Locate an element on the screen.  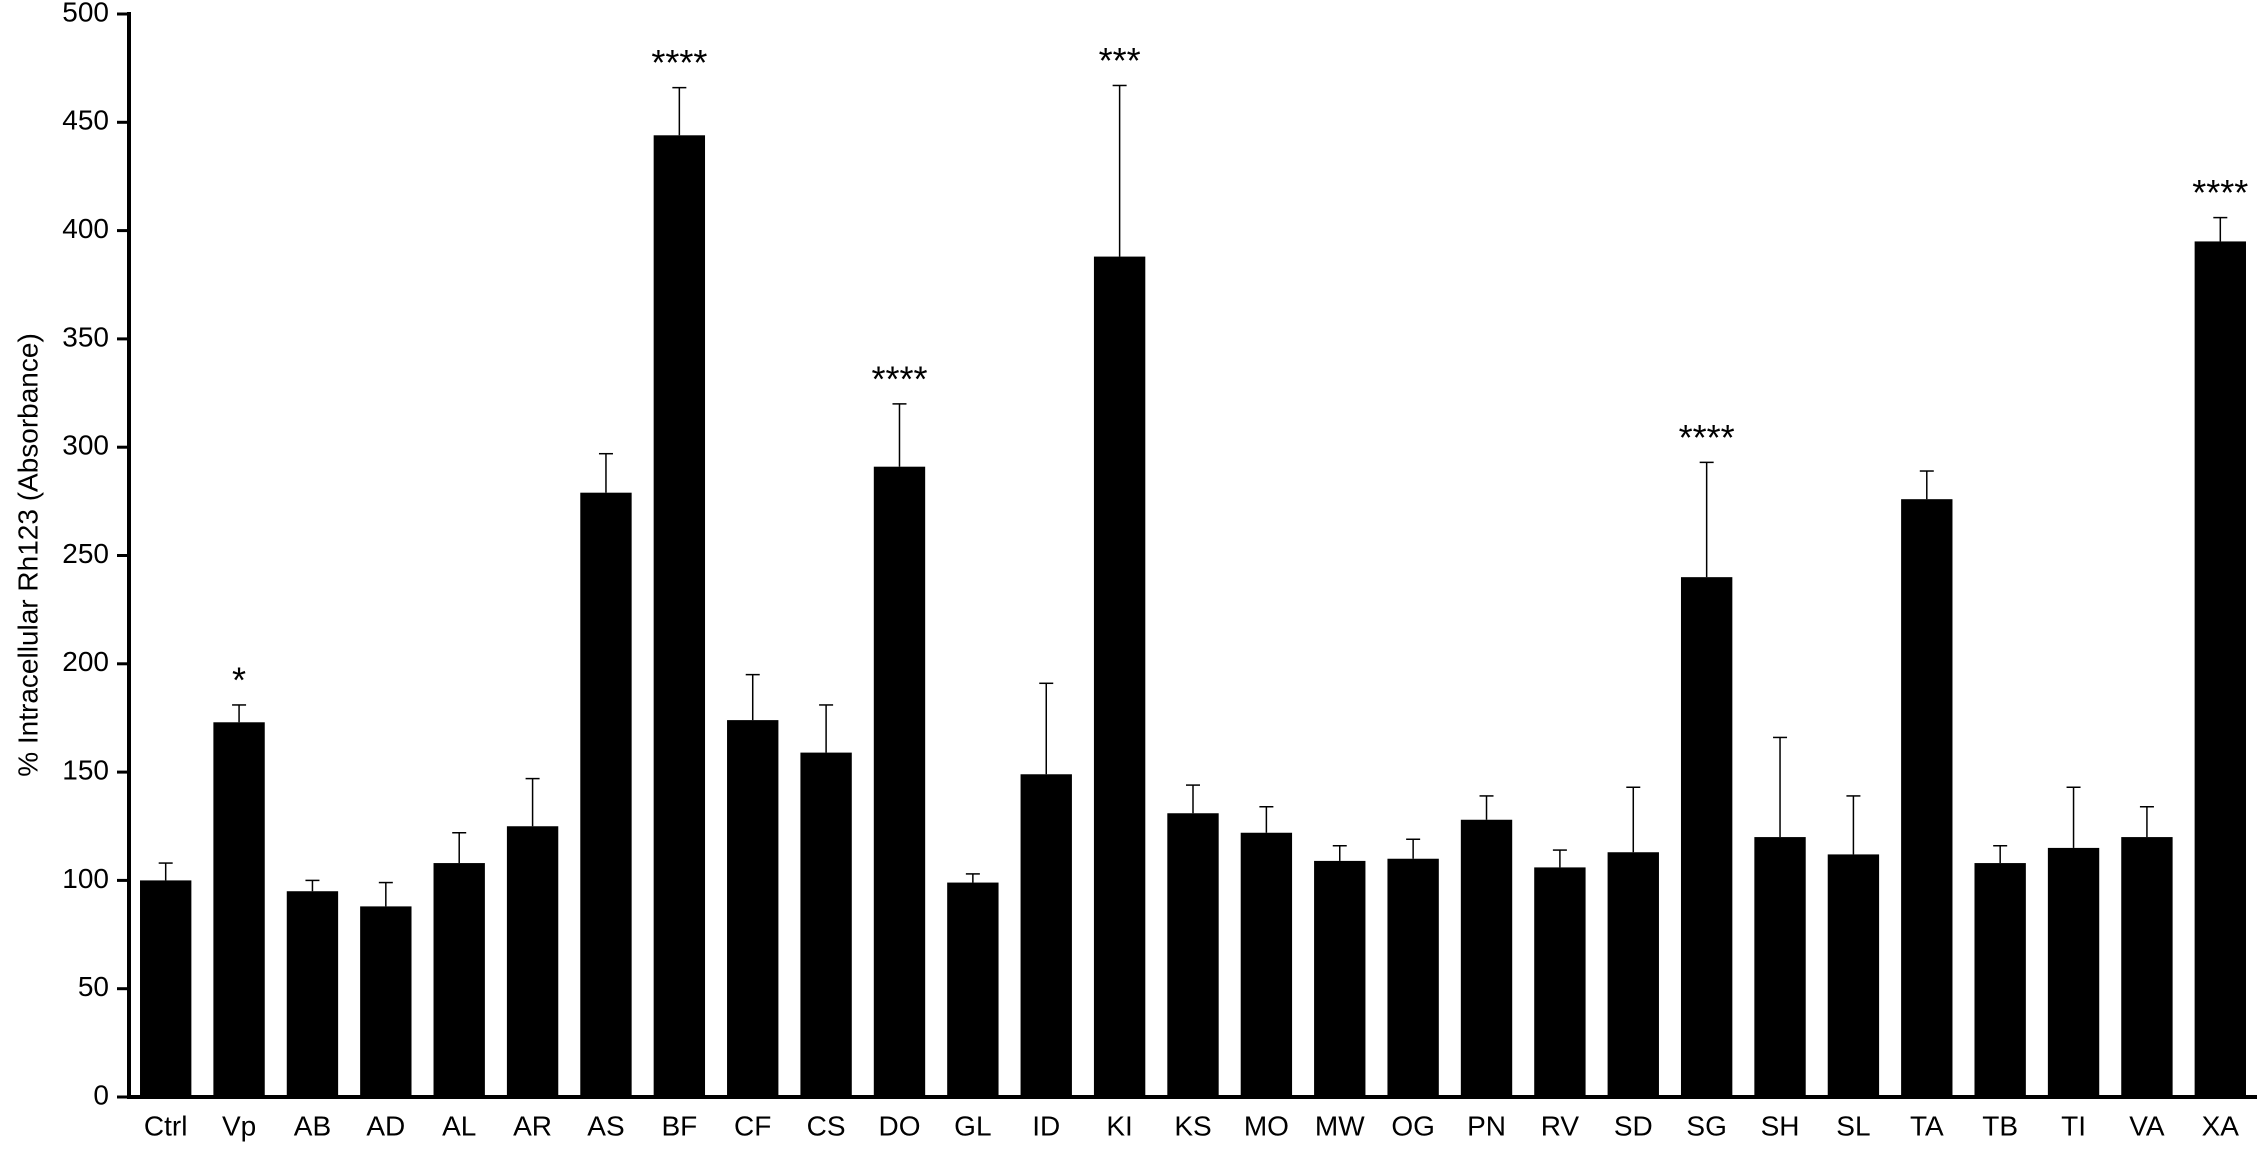
y-tick-label: 0 is located at coordinates (101, 1094).